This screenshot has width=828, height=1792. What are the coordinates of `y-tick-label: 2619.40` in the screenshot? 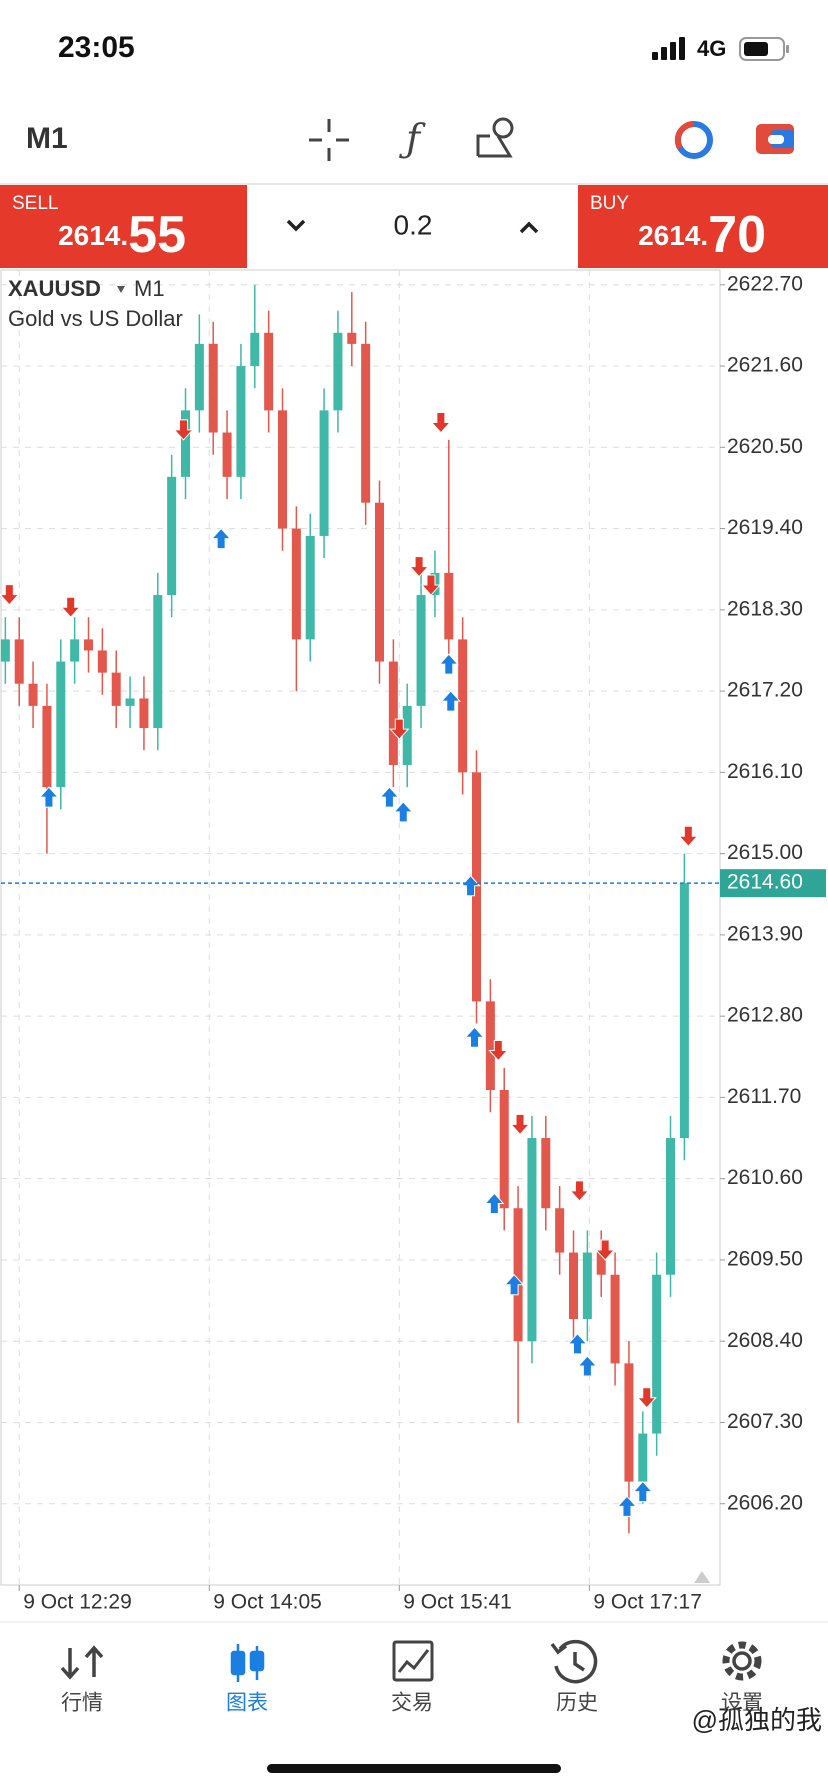 It's located at (765, 527).